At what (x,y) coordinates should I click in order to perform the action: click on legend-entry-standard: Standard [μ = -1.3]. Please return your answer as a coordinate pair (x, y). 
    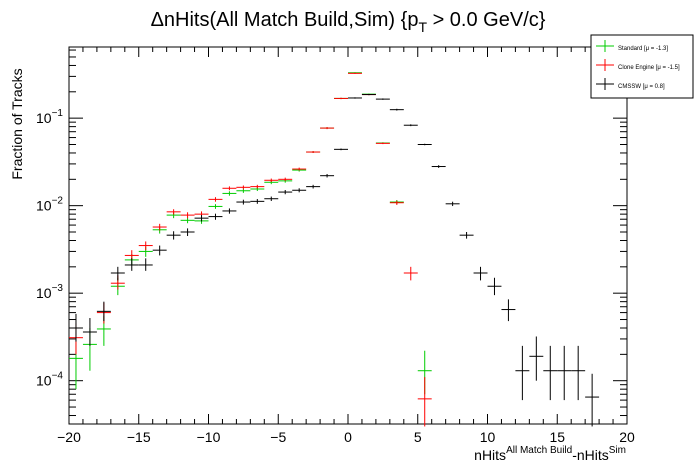
    Looking at the image, I should click on (632, 46).